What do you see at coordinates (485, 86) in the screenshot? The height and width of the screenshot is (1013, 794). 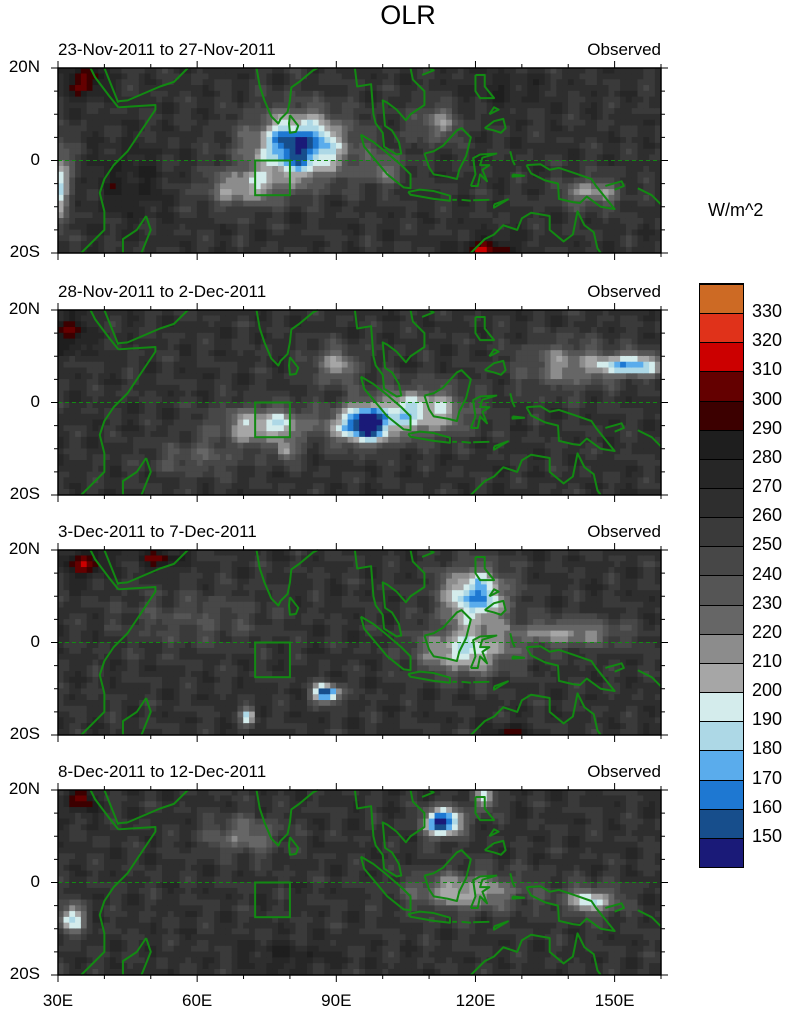 I see `coastline` at bounding box center [485, 86].